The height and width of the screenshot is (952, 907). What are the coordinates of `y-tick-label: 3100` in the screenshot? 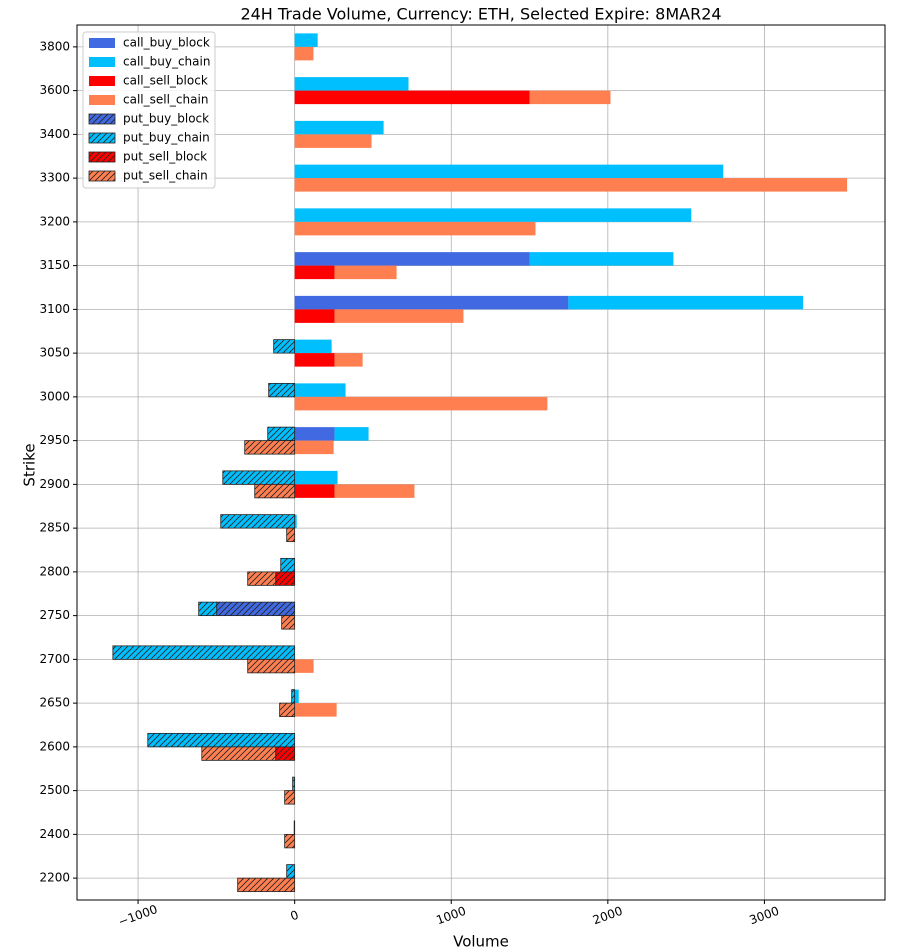 It's located at (54, 309).